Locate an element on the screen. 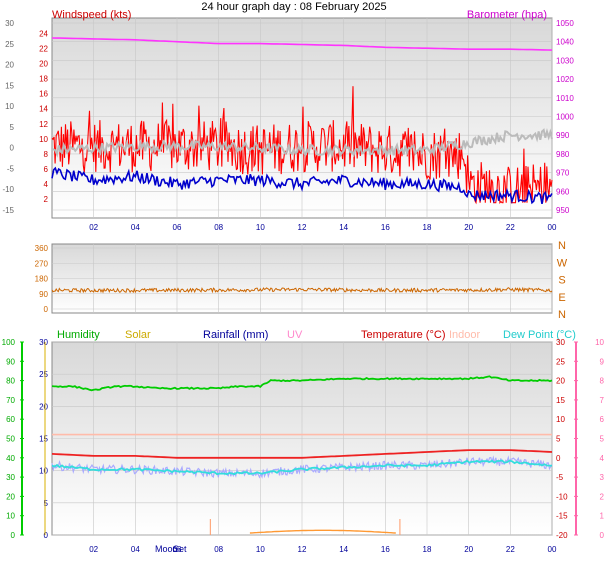 Image resolution: width=608 pixels, height=561 pixels. uv-tick-label: 7 is located at coordinates (602, 400).